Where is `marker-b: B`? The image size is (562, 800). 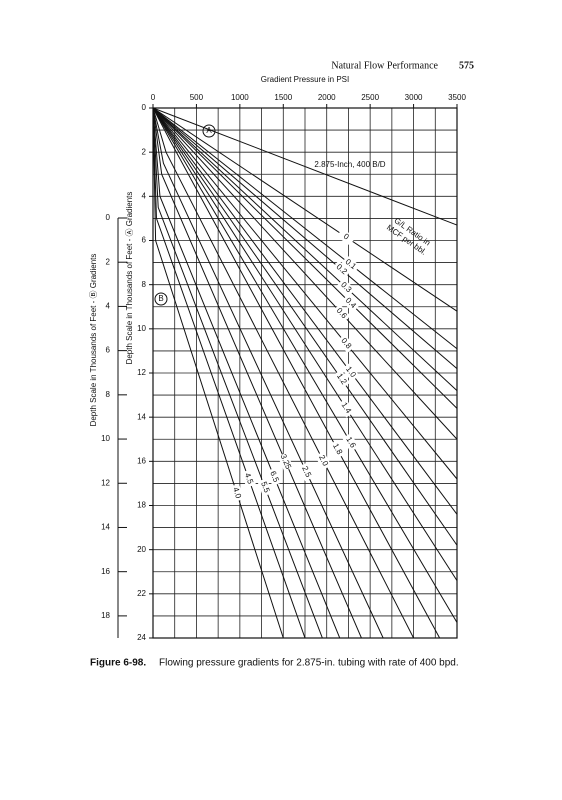
marker-b: B is located at coordinates (160, 298).